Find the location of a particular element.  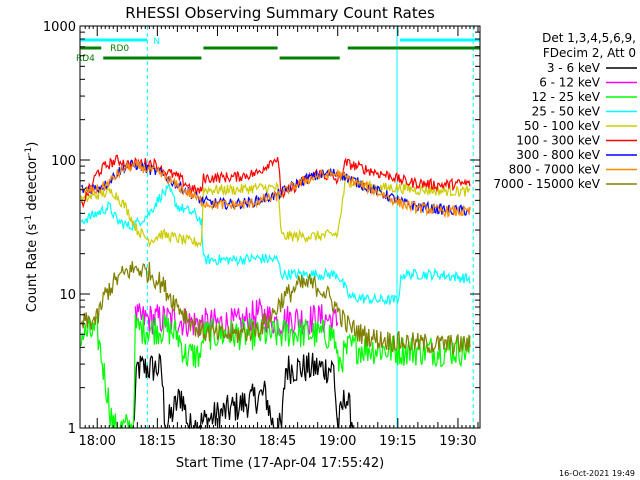

x-tick-label: 18:00 is located at coordinates (97, 441).